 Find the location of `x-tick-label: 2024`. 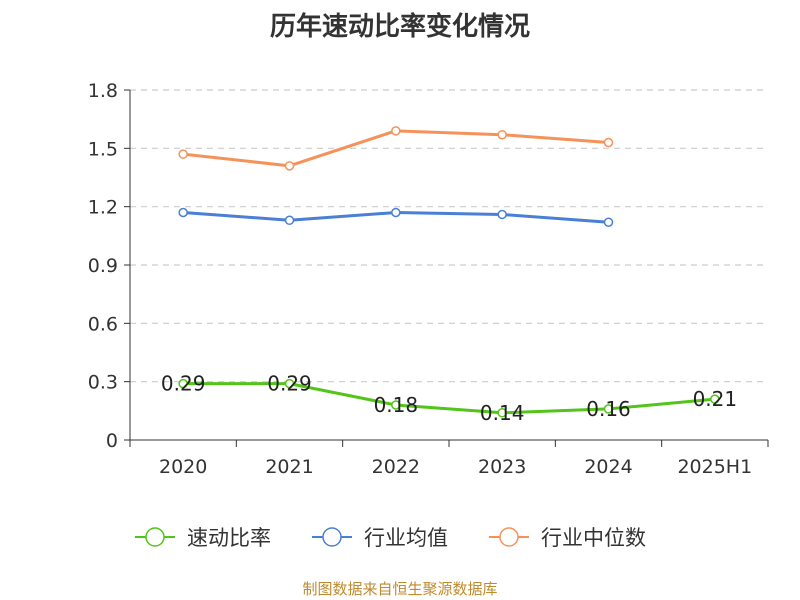

x-tick-label: 2024 is located at coordinates (608, 467).